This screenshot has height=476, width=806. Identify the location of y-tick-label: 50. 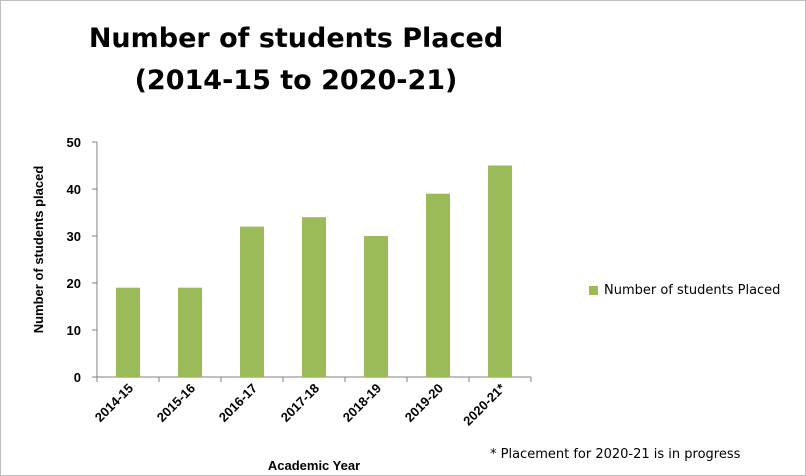
(74, 142).